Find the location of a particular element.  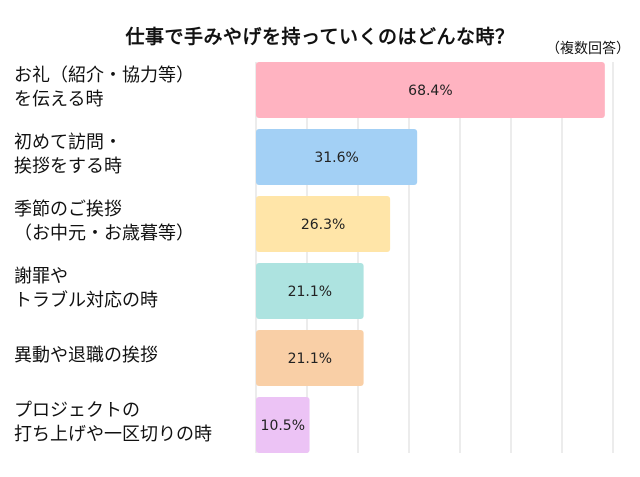

data-label: 26.3% is located at coordinates (323, 225).